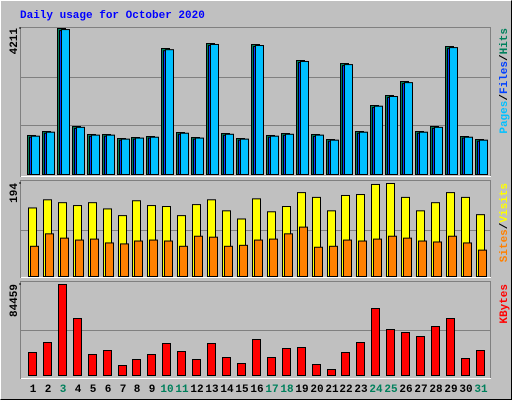  What do you see at coordinates (505, 117) in the screenshot?
I see `legend-entry: Pages` at bounding box center [505, 117].